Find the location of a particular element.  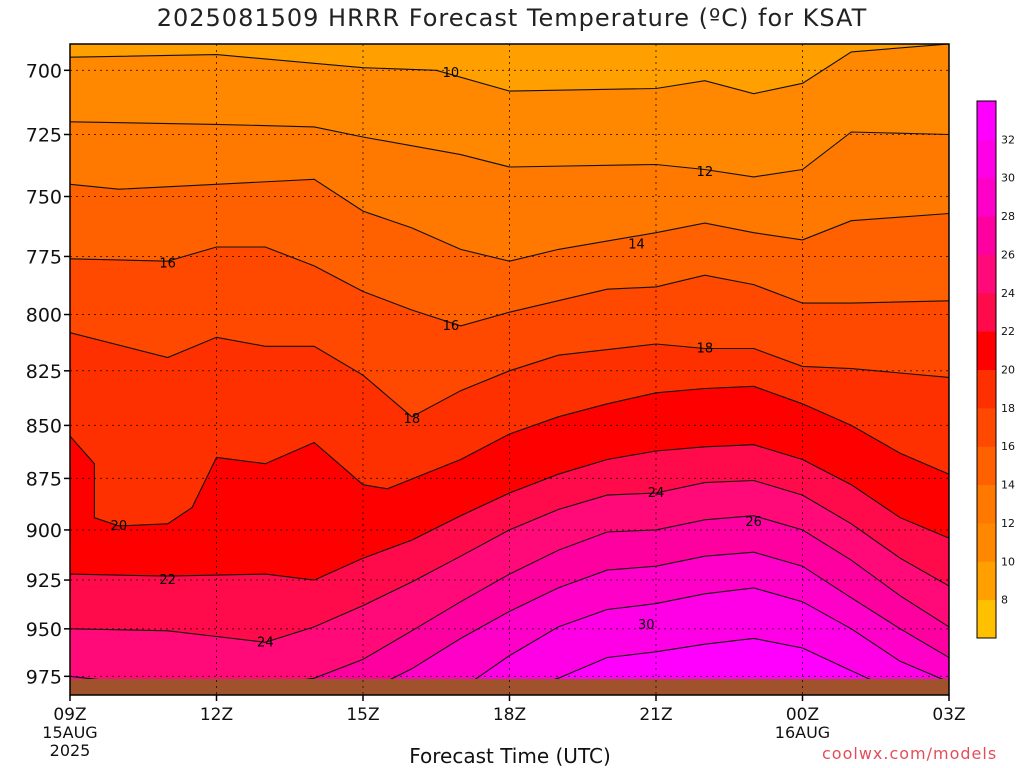

colorbar-label-26: 26 is located at coordinates (1008, 254).